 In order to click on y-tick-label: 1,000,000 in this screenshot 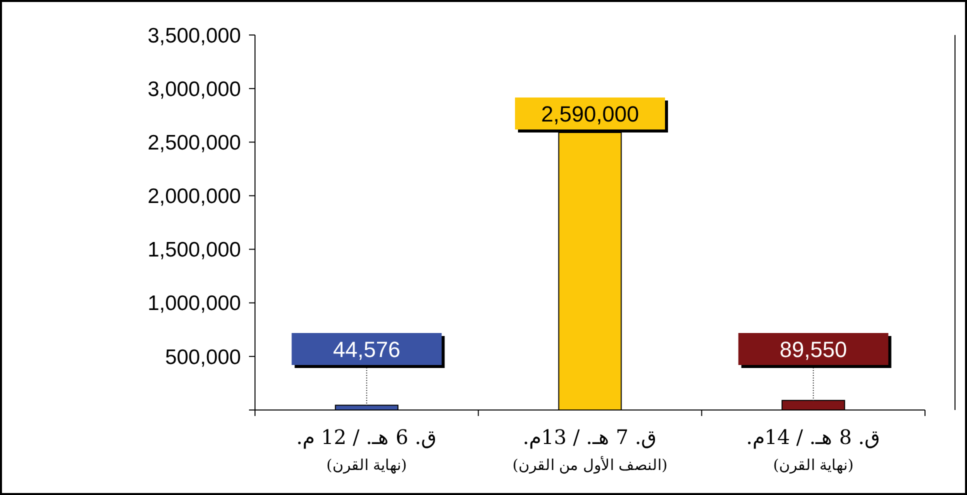, I will do `click(194, 304)`.